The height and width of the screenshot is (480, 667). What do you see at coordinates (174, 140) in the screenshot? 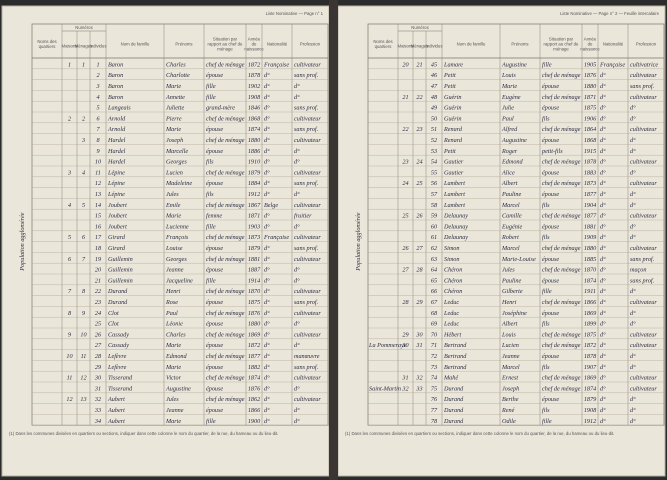
I see `cell-text: Joseph` at bounding box center [174, 140].